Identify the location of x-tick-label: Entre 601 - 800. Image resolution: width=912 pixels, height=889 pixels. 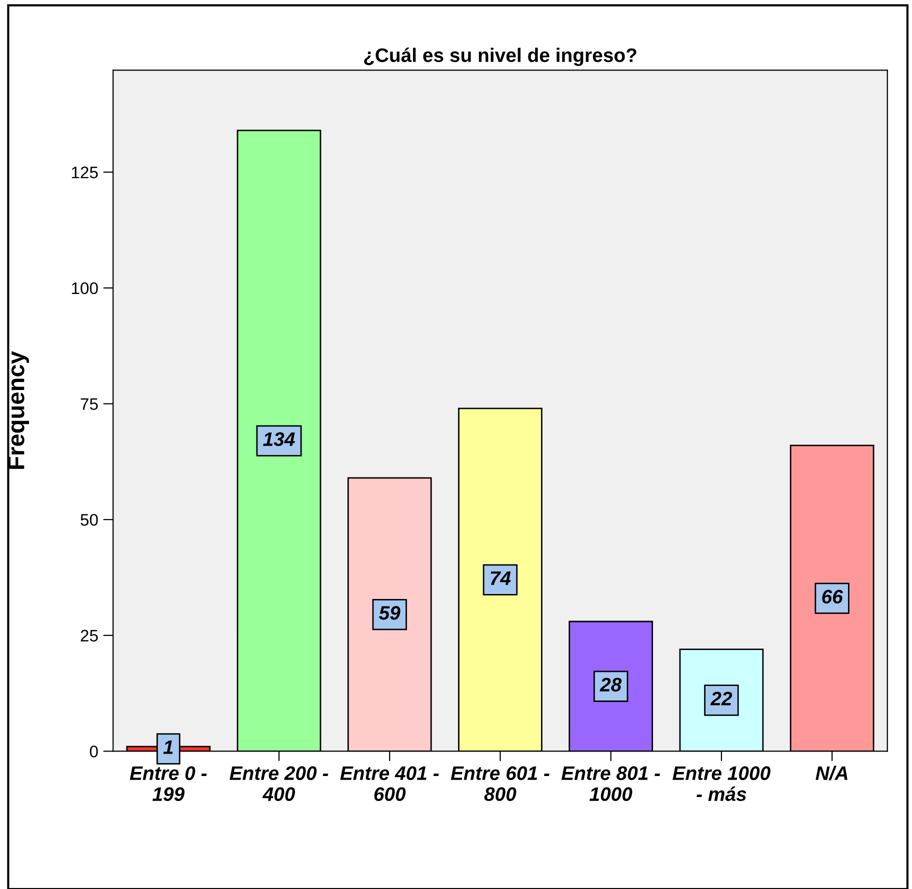
(500, 784).